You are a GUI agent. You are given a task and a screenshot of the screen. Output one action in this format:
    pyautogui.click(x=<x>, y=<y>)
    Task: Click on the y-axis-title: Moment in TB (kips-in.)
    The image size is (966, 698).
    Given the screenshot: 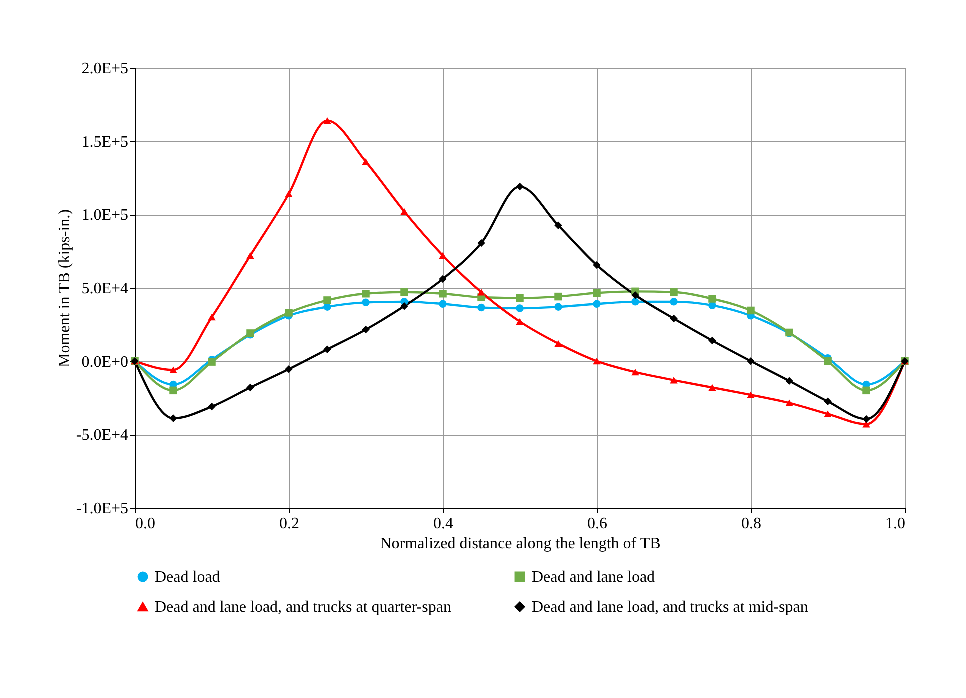 What is the action you would take?
    pyautogui.click(x=65, y=289)
    